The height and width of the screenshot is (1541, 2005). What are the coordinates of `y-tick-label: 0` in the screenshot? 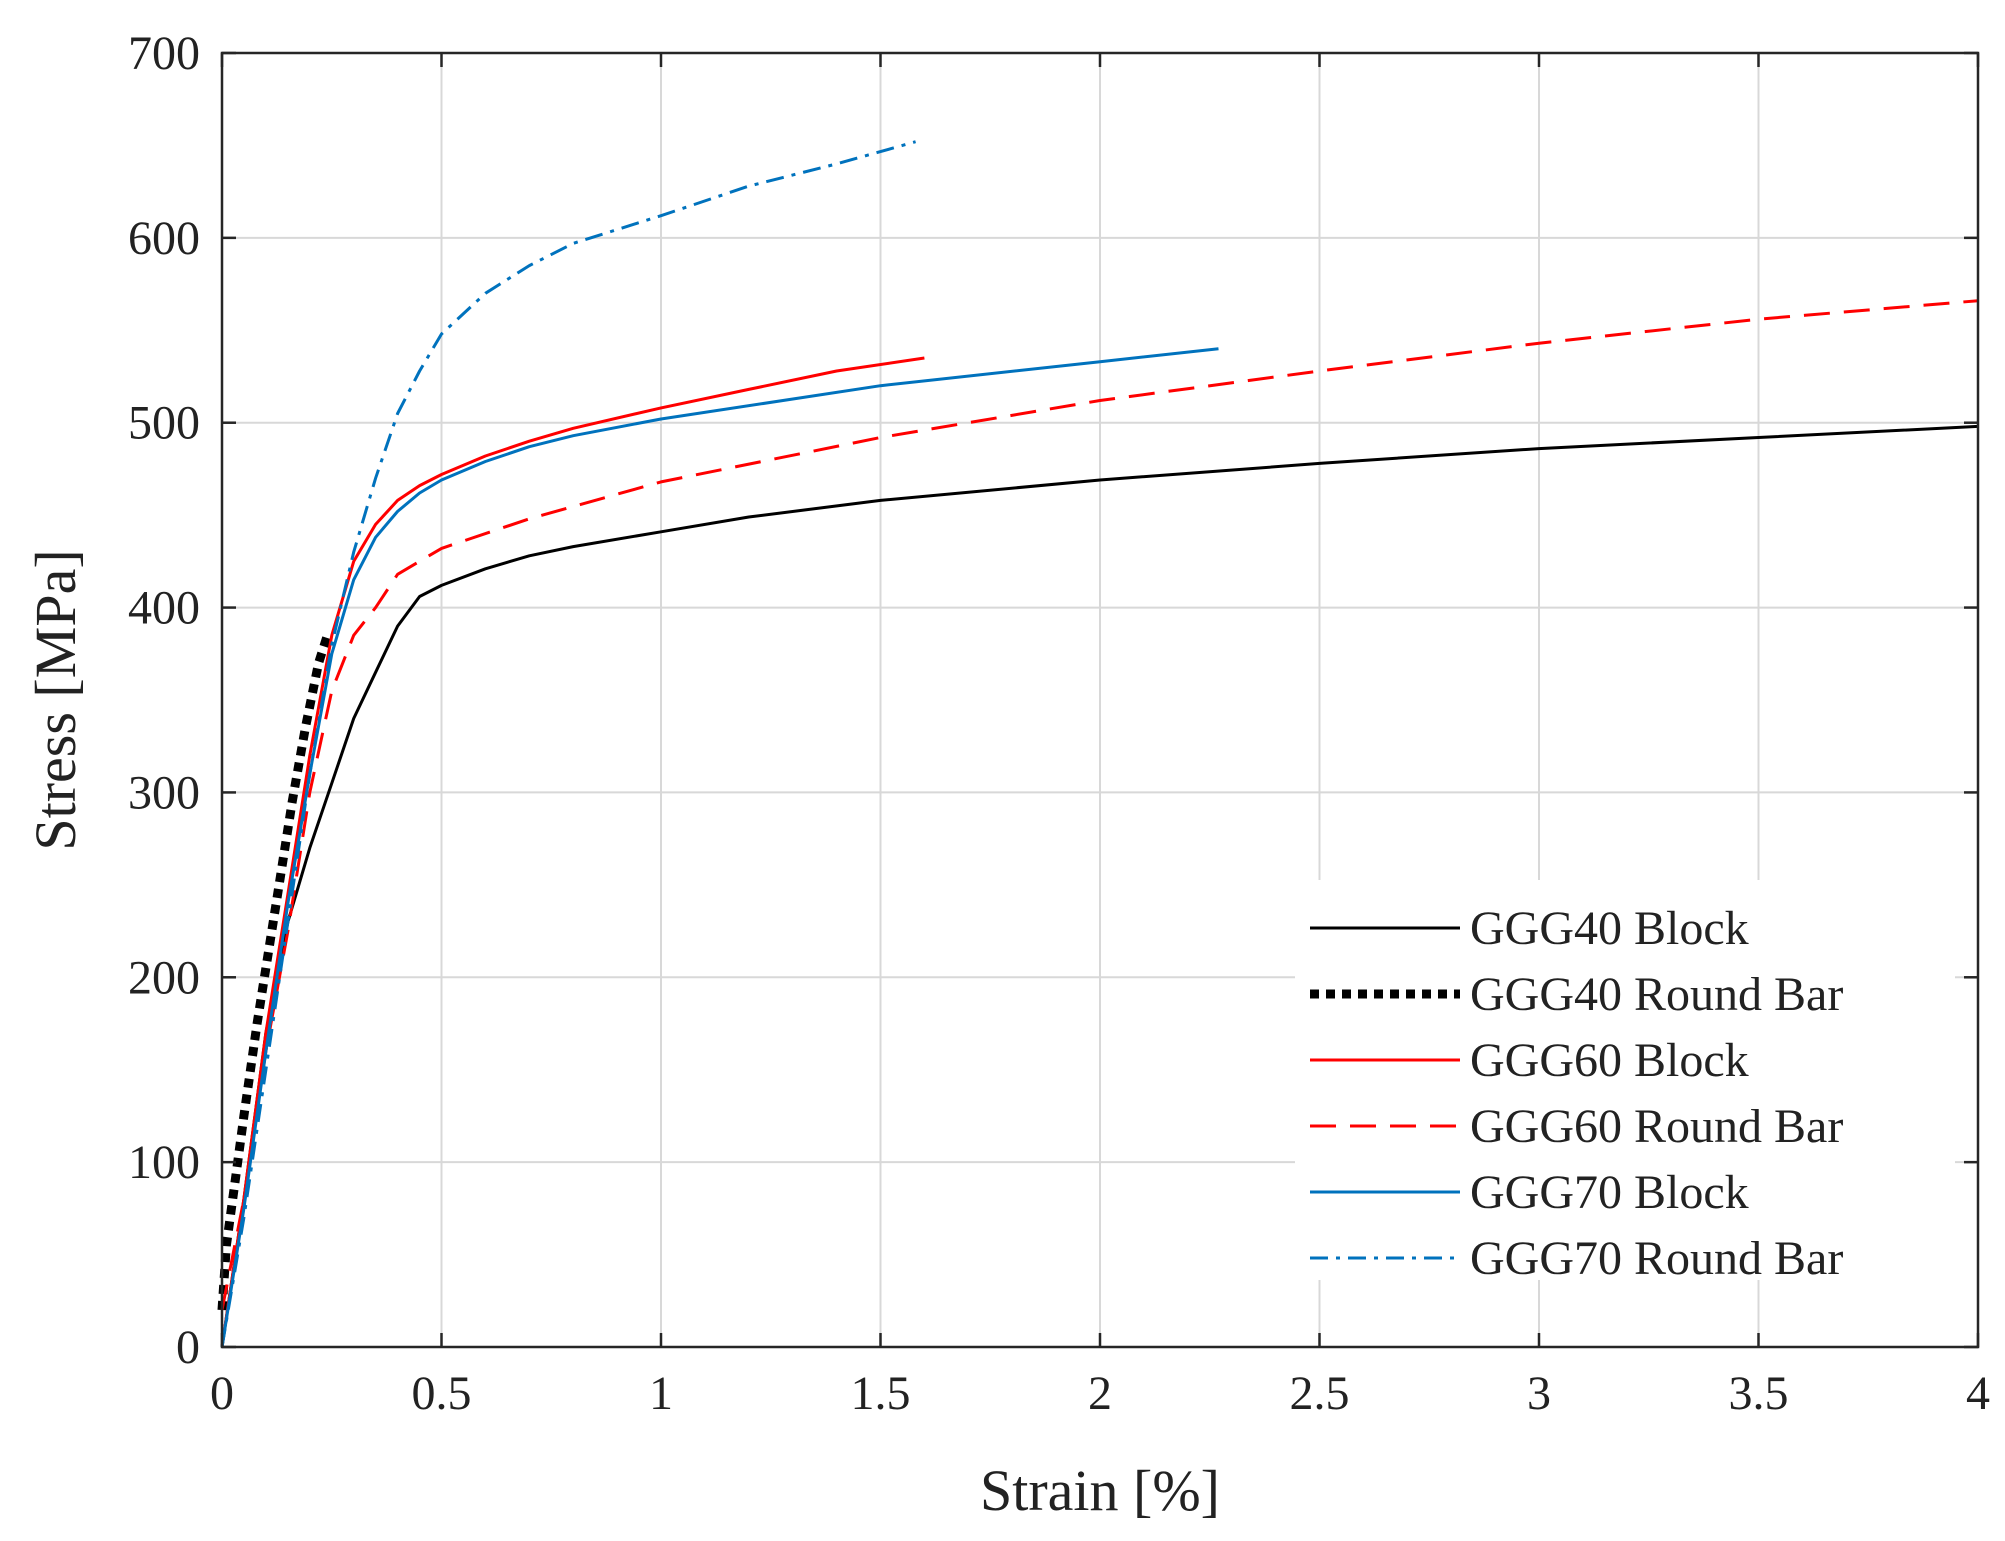 It's located at (188, 1347).